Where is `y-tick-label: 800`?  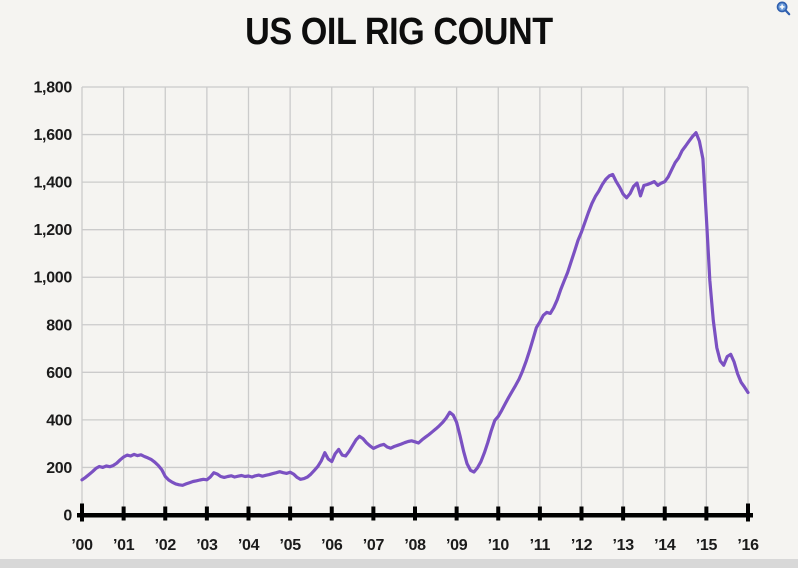 y-tick-label: 800 is located at coordinates (59, 325).